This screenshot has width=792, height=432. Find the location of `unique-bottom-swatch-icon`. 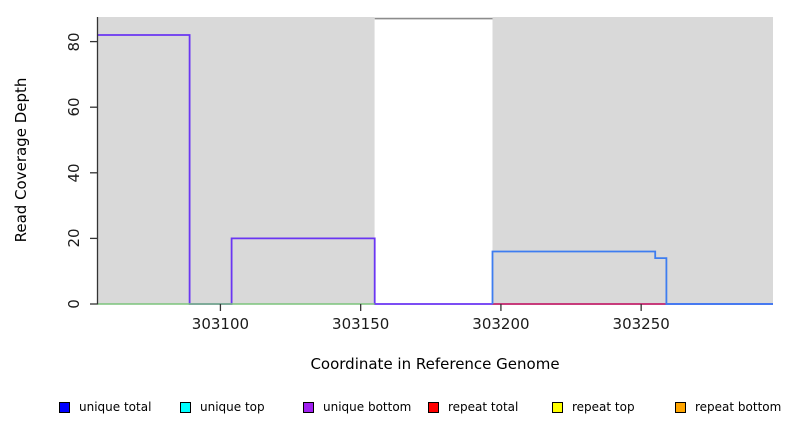

unique-bottom-swatch-icon is located at coordinates (308, 407).